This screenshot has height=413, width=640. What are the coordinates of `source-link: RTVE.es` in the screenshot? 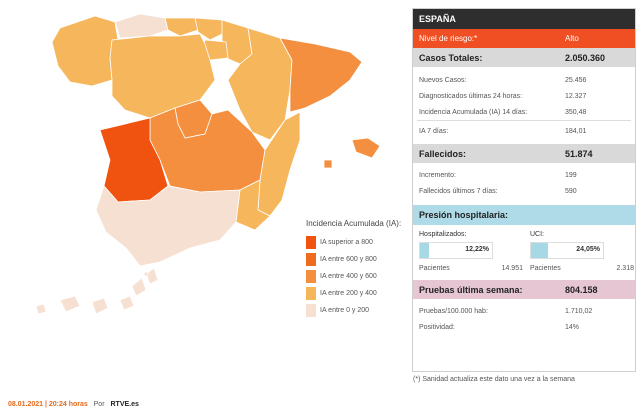 It's located at (124, 404).